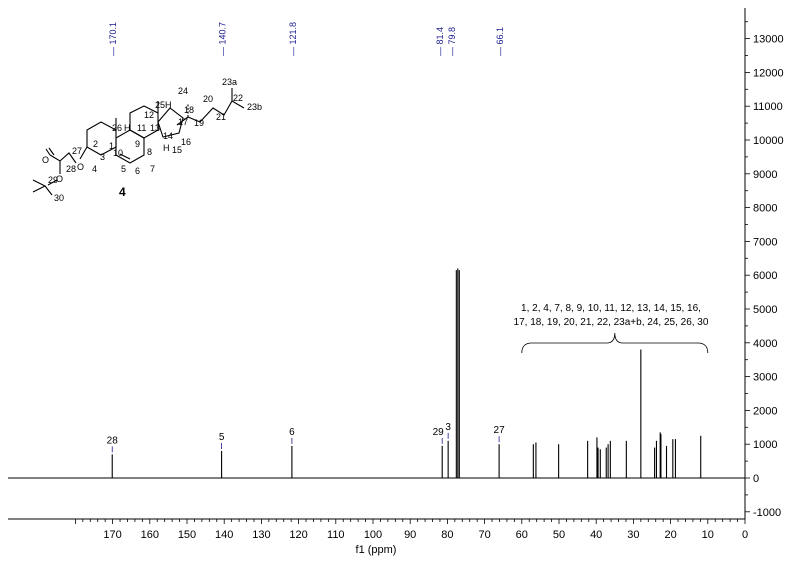 The height and width of the screenshot is (563, 800). What do you see at coordinates (765, 344) in the screenshot?
I see `y-tick-label: 4000` at bounding box center [765, 344].